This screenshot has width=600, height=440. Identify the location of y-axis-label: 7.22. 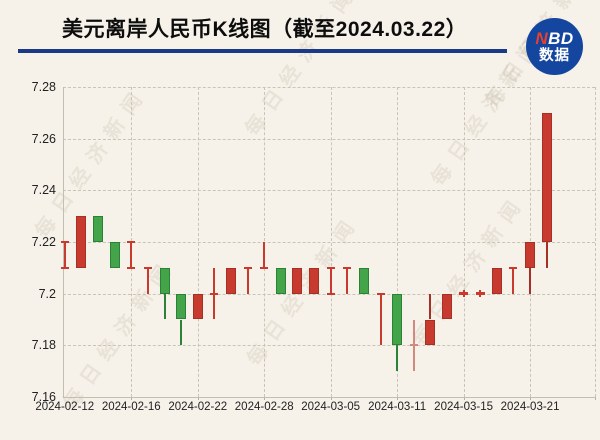
(43, 242).